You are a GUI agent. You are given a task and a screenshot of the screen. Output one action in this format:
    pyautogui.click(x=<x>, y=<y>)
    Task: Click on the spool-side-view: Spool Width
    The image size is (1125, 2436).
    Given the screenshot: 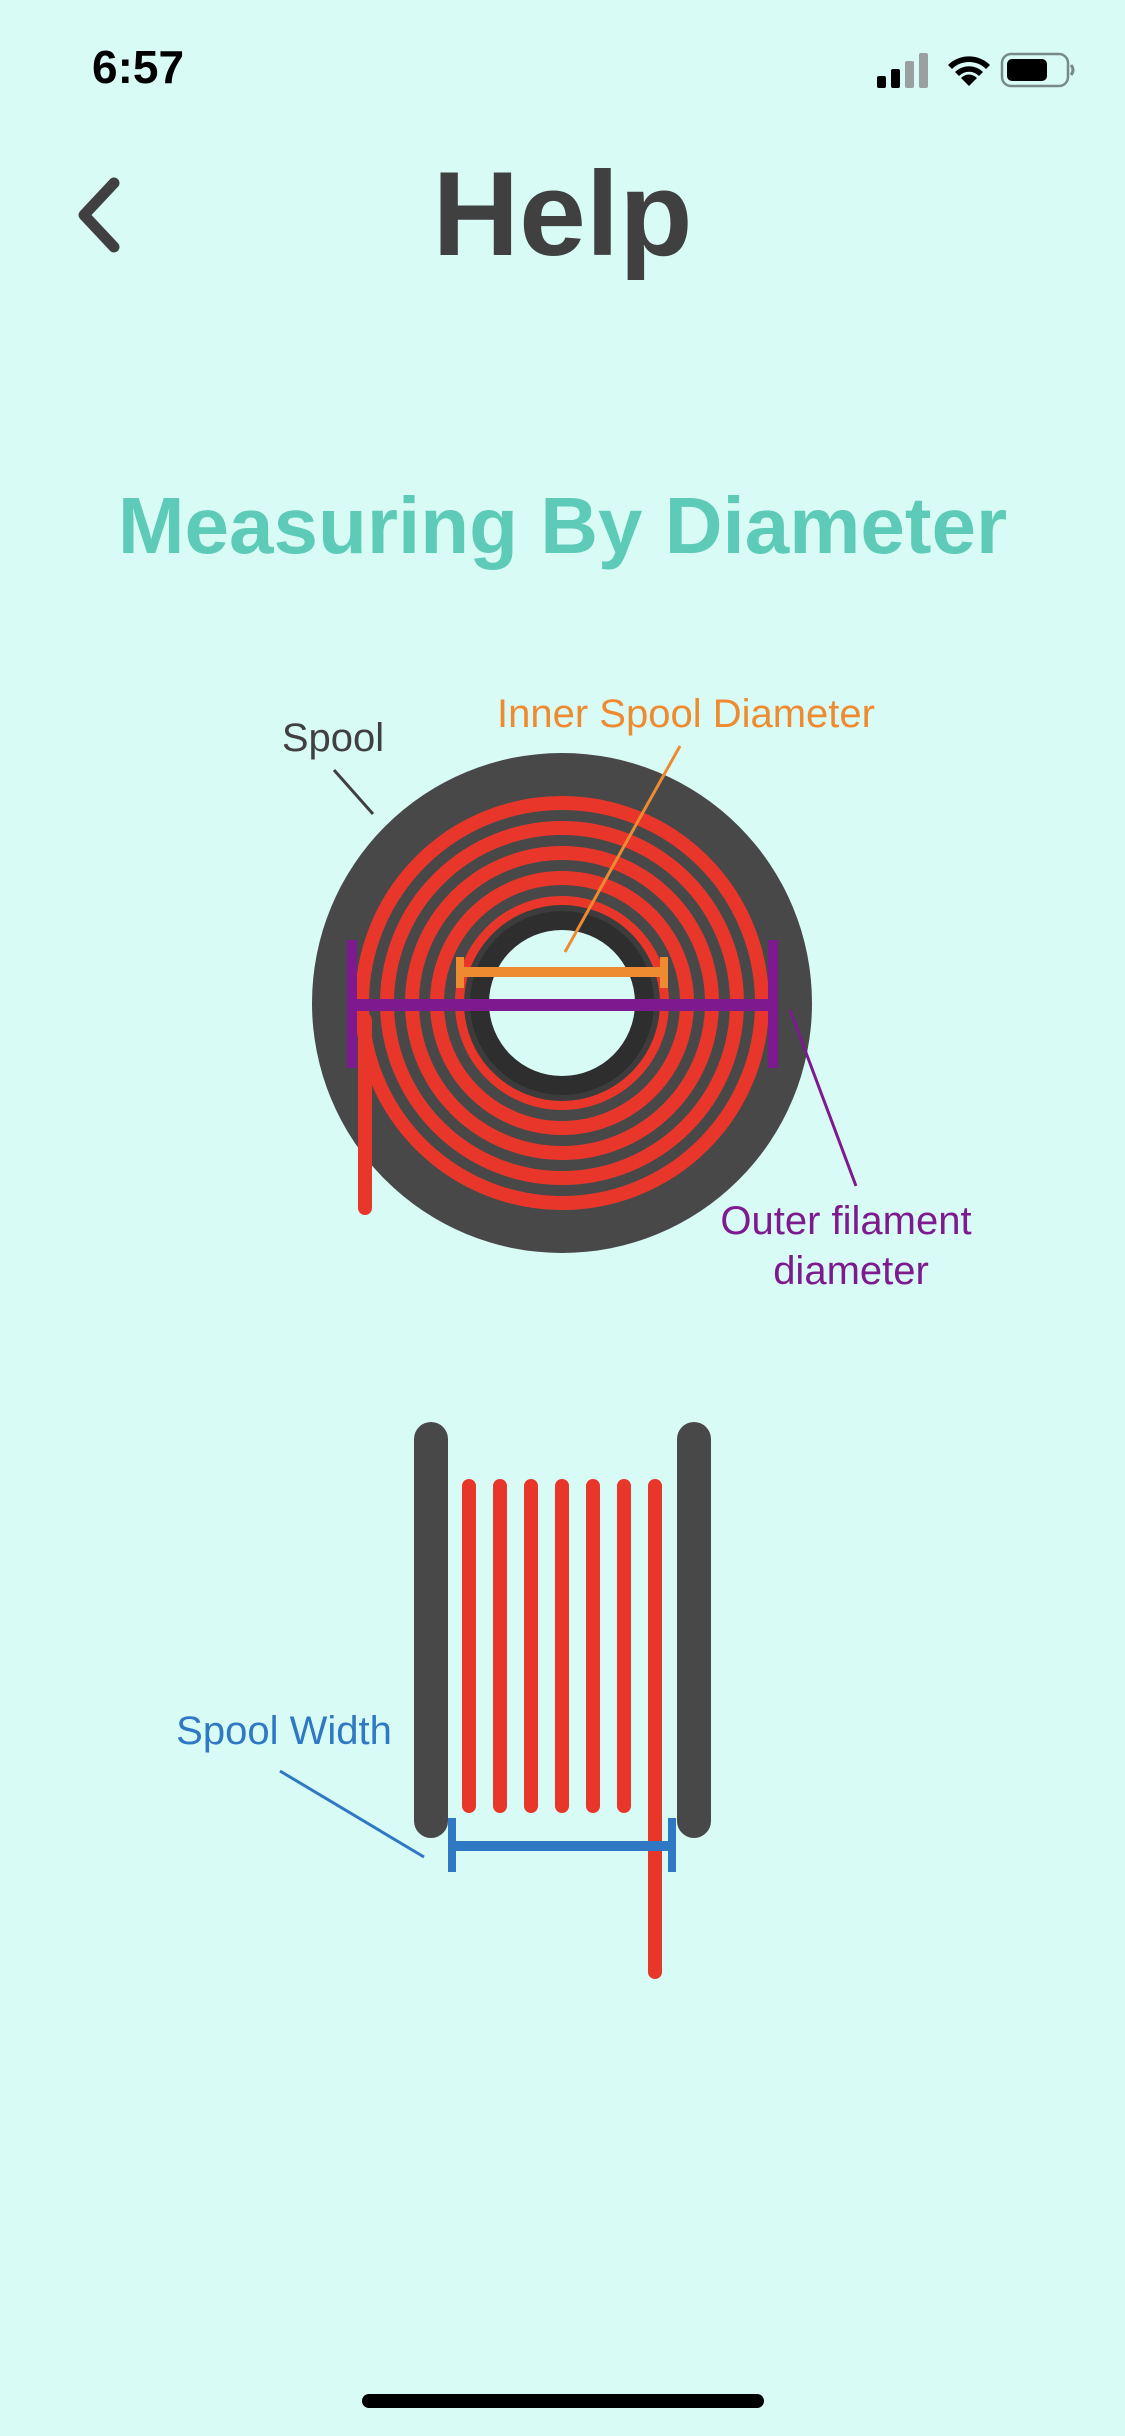 What is the action you would take?
    pyautogui.click(x=443, y=1700)
    